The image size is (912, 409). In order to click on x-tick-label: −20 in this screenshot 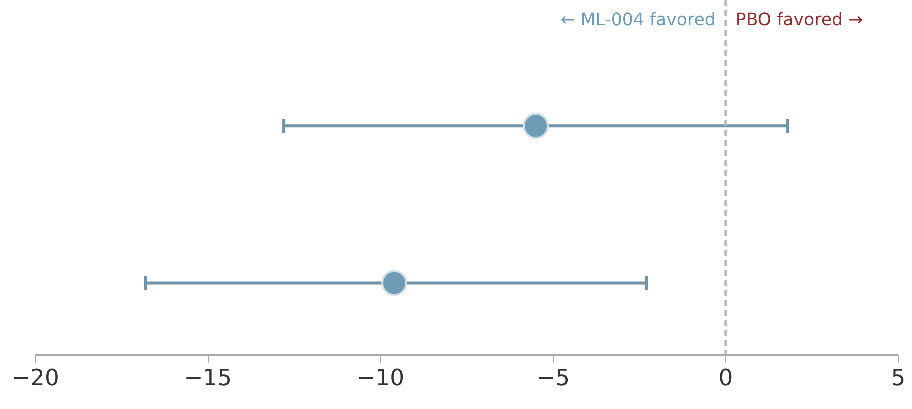, I will do `click(36, 379)`.